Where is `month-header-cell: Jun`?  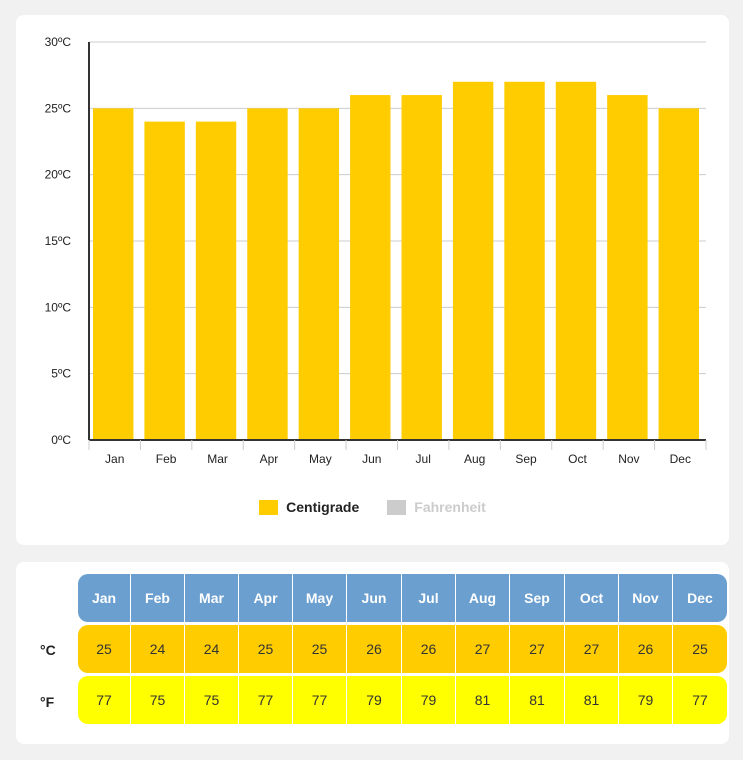 month-header-cell: Jun is located at coordinates (374, 598).